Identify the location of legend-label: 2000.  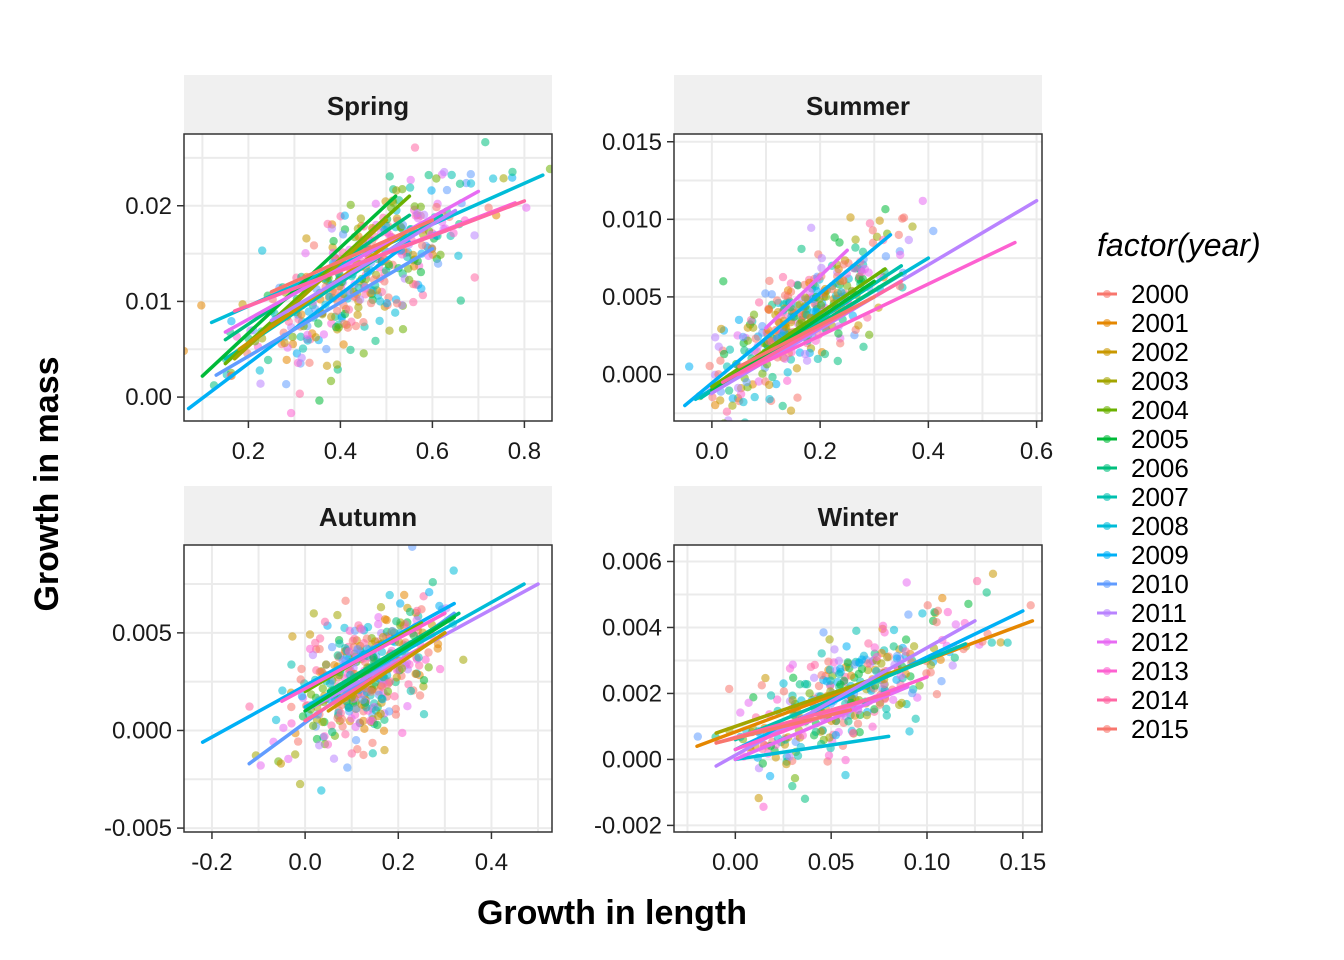
(1160, 294).